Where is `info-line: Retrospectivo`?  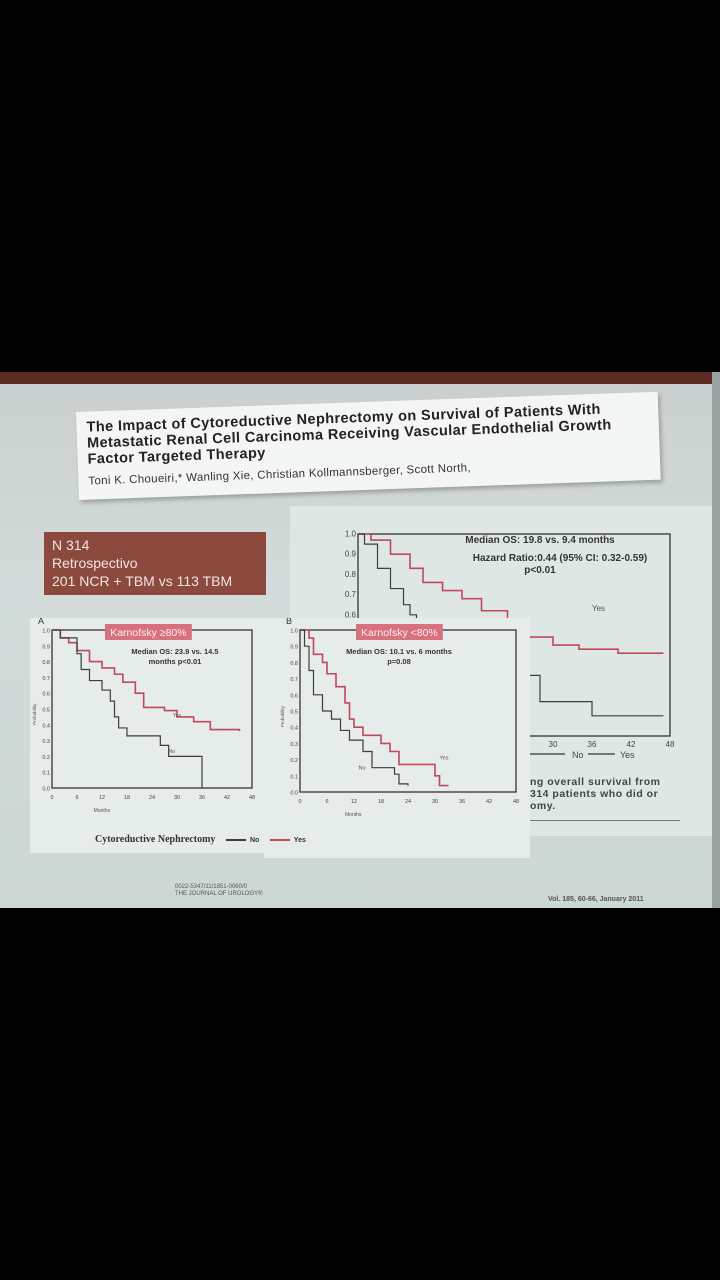
info-line: Retrospectivo is located at coordinates (95, 563).